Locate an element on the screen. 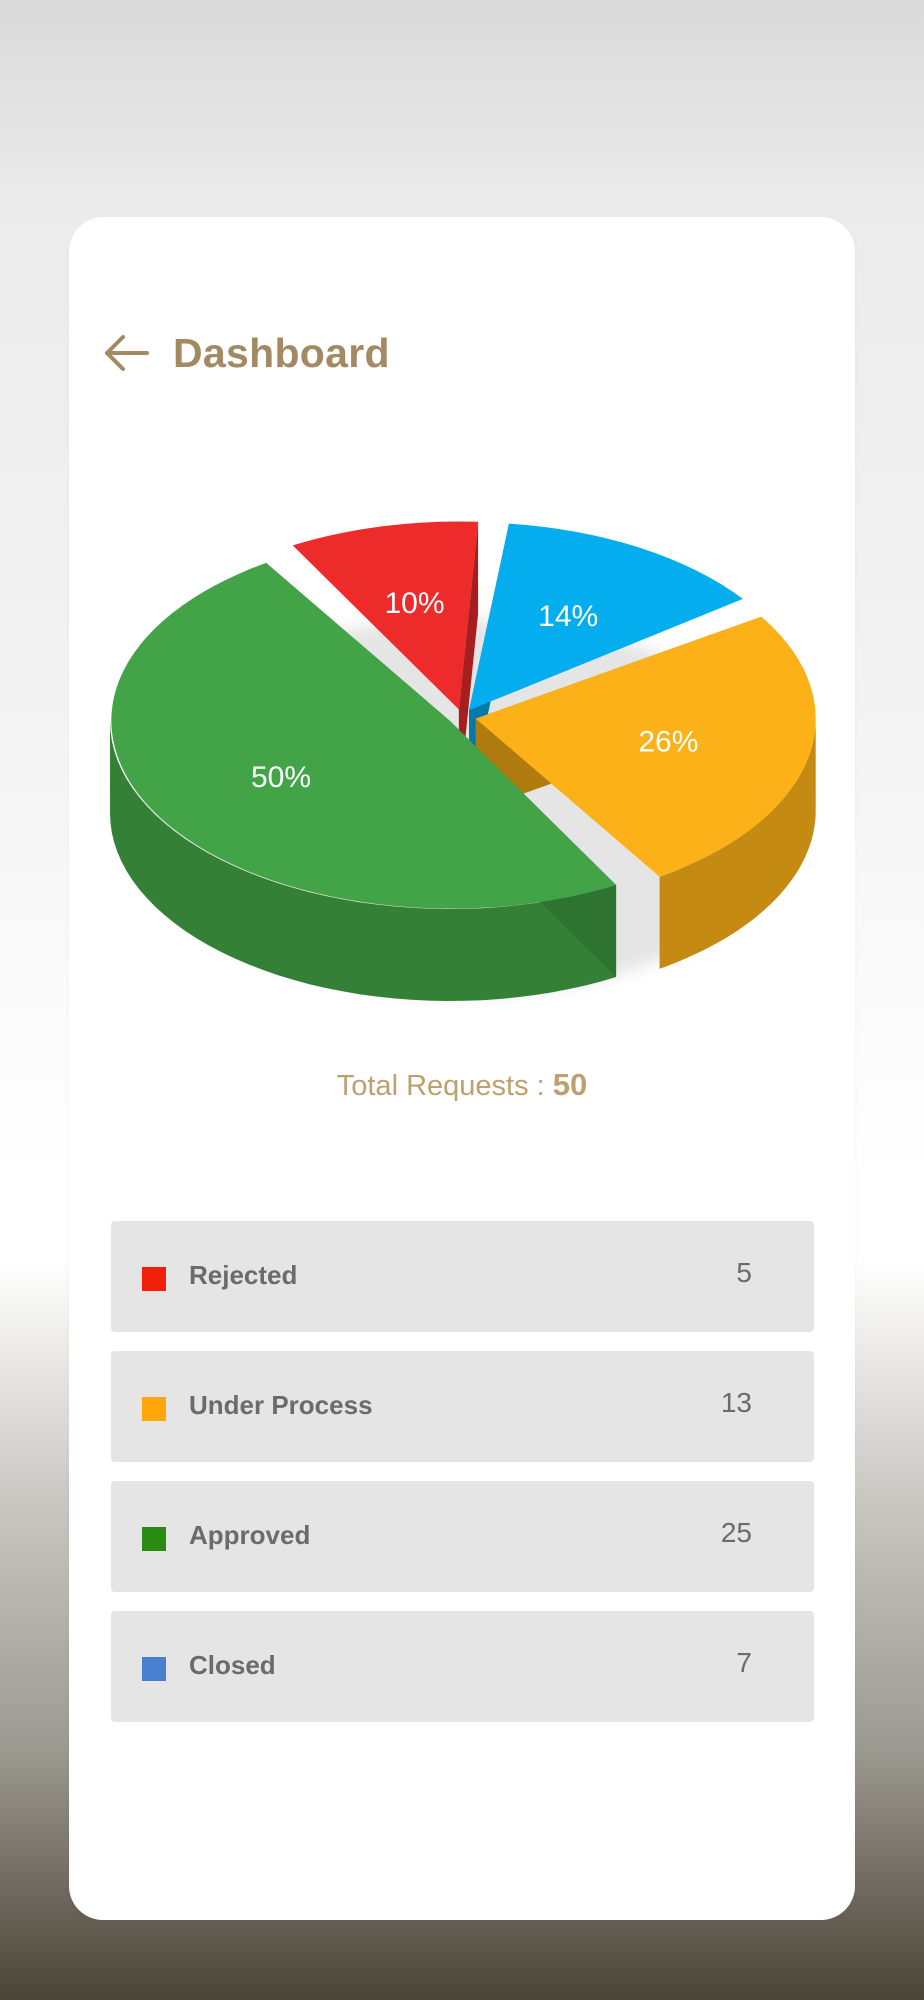  total-requests: Total Requests : 50 is located at coordinates (462, 1085).